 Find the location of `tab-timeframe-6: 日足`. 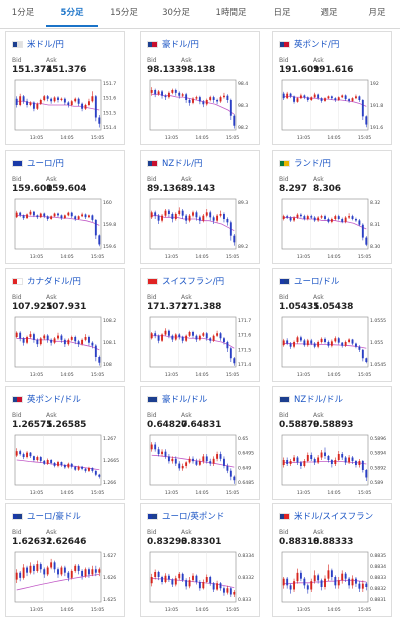

tab-timeframe-6: 日足 is located at coordinates (282, 13).